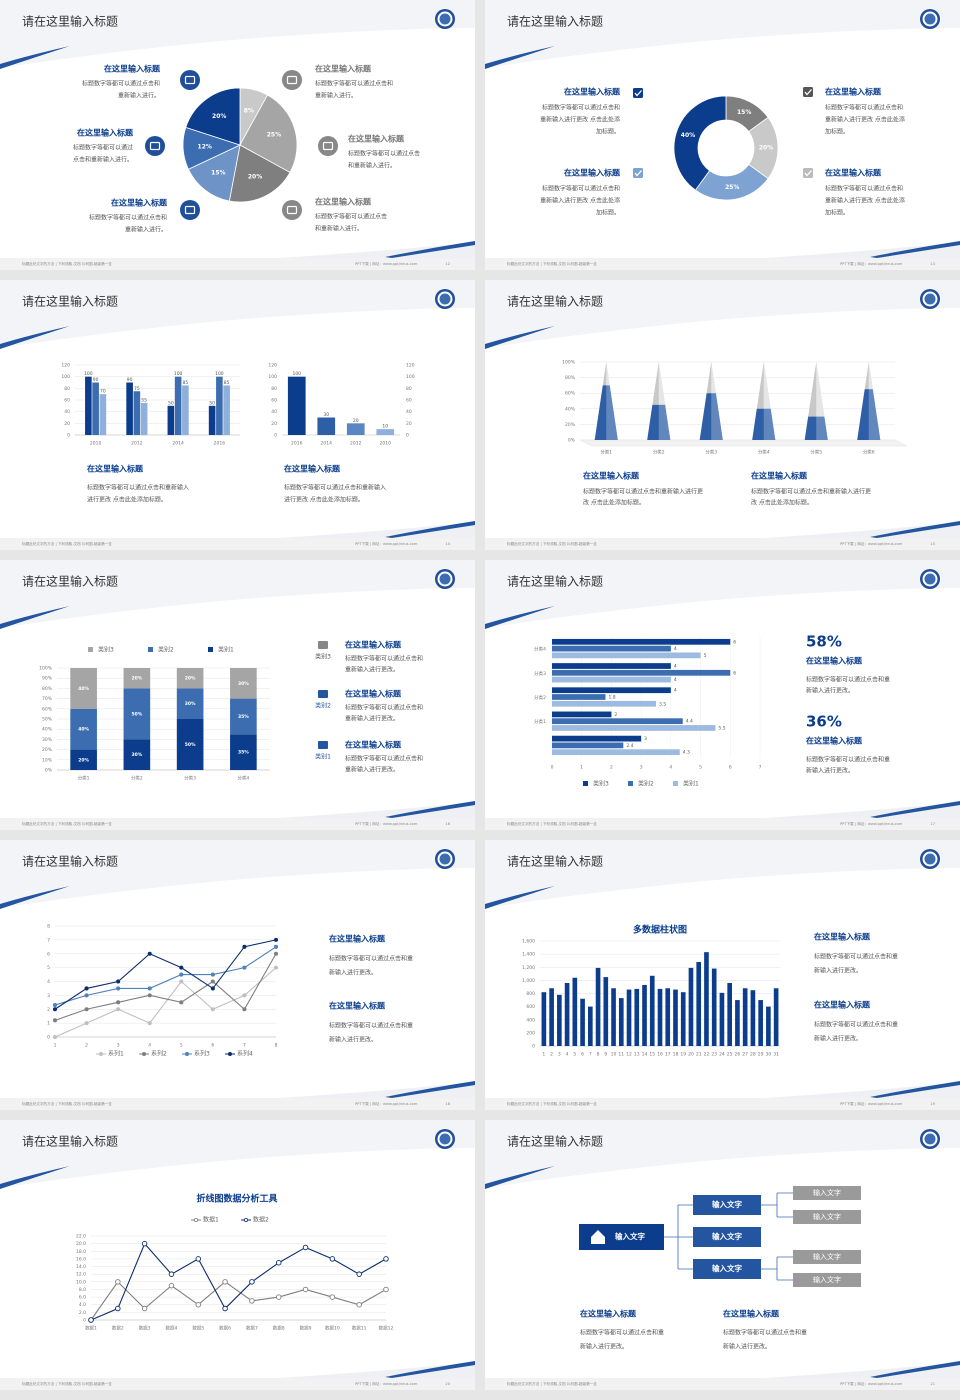 The width and height of the screenshot is (960, 1400). I want to click on x-tick-label: 分类2, so click(659, 452).